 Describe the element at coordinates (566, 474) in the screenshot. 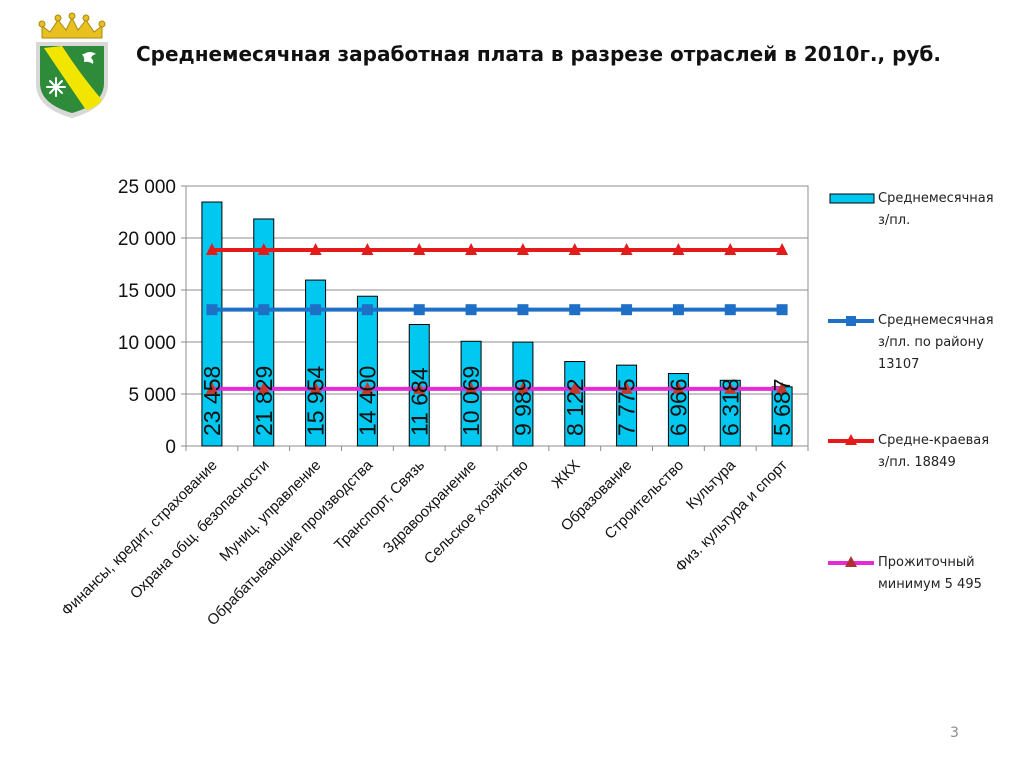

I see `x-category-label: ЖКХ` at that location.